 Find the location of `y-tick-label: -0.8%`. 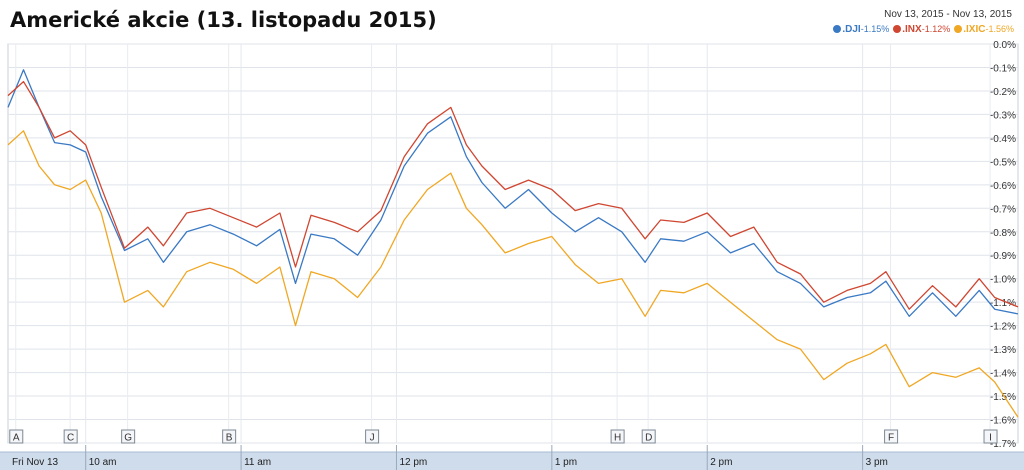

y-tick-label: -0.8% is located at coordinates (1003, 233).